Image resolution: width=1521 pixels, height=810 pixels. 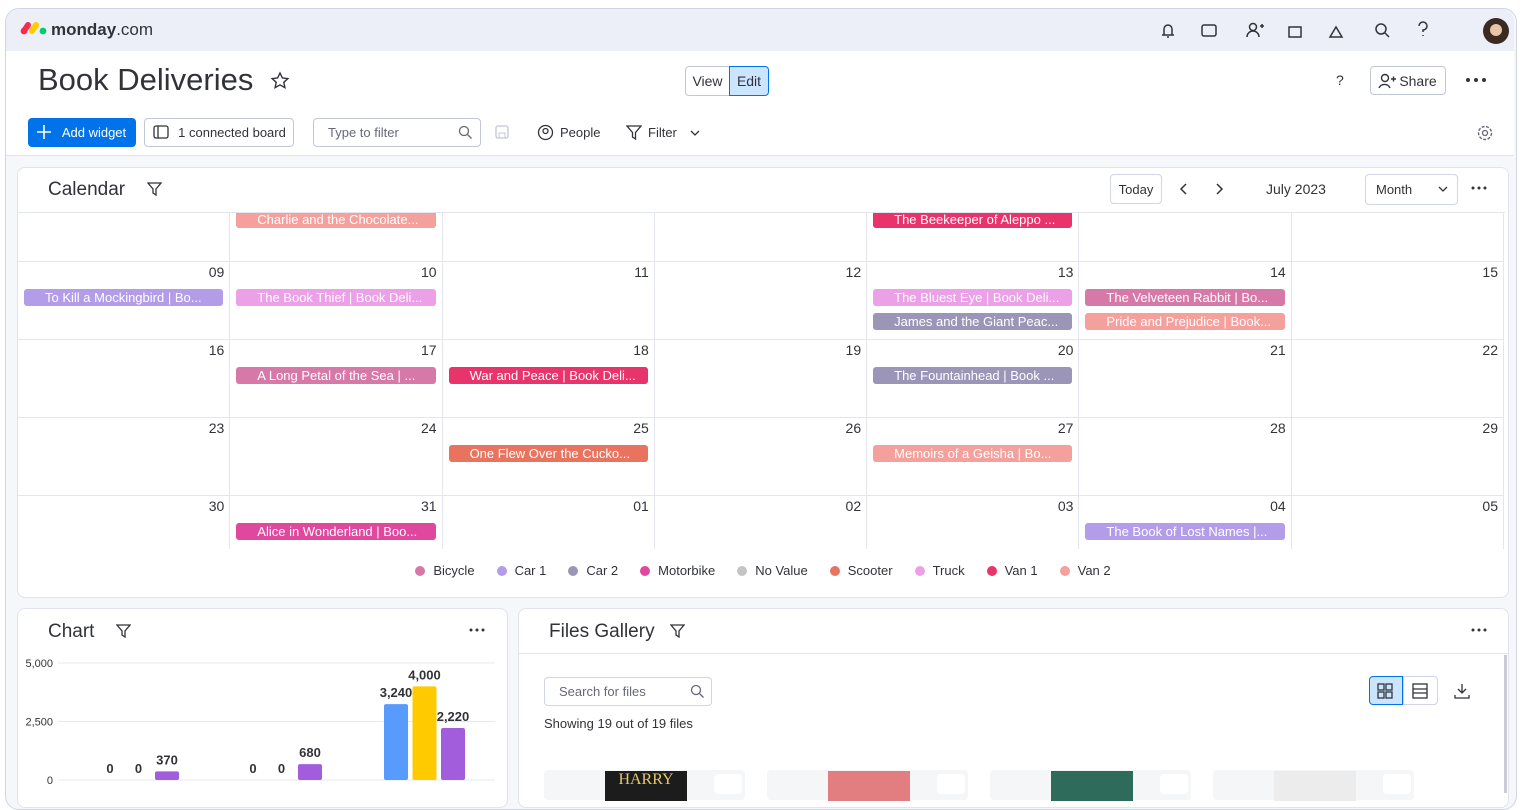 I want to click on connected-board-button: 1 connected board, so click(x=219, y=132).